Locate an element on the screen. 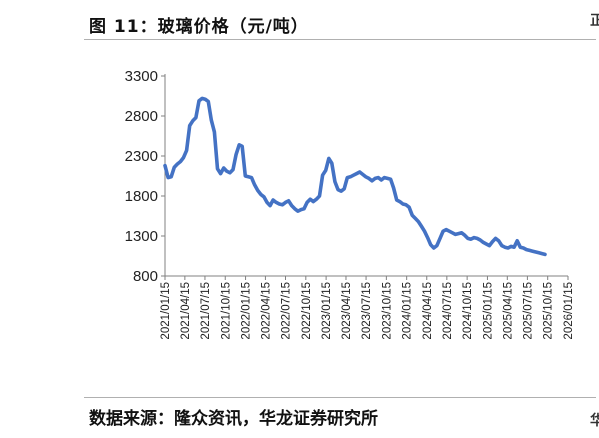  x-tick-label: 2023/10/15 is located at coordinates (387, 311).